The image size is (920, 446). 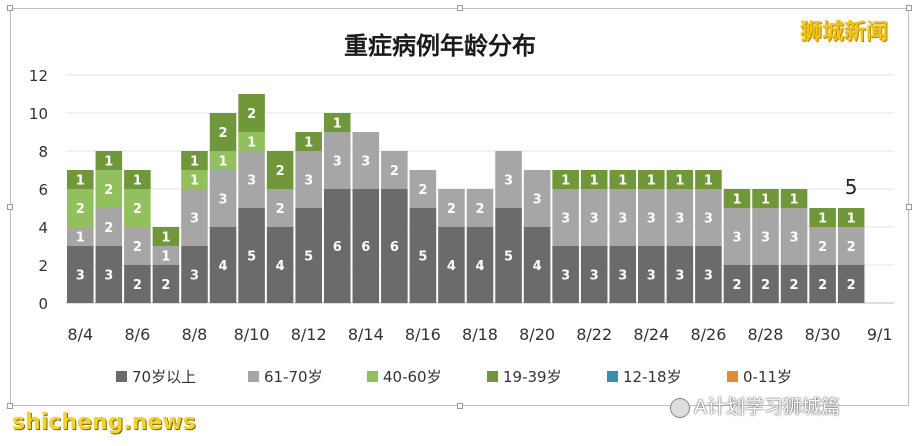 What do you see at coordinates (767, 407) in the screenshot?
I see `wechat-account-name: A计划学习狮城篇` at bounding box center [767, 407].